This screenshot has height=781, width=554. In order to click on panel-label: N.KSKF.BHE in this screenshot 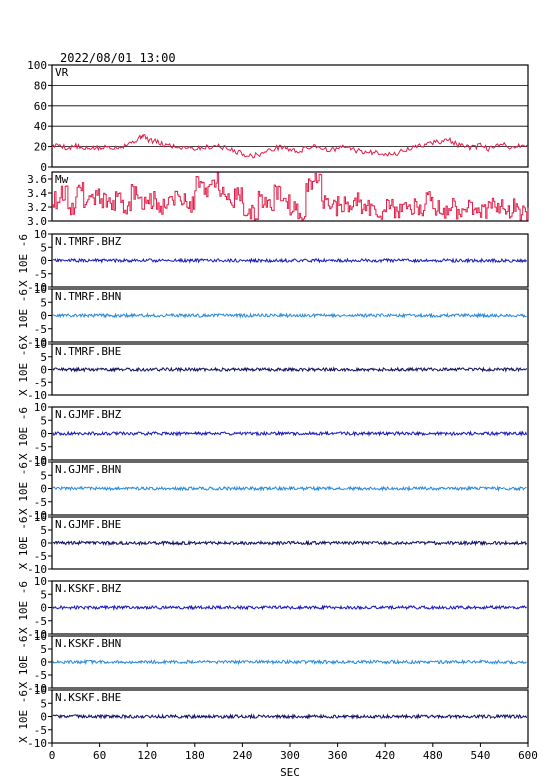, I will do `click(88, 697)`.